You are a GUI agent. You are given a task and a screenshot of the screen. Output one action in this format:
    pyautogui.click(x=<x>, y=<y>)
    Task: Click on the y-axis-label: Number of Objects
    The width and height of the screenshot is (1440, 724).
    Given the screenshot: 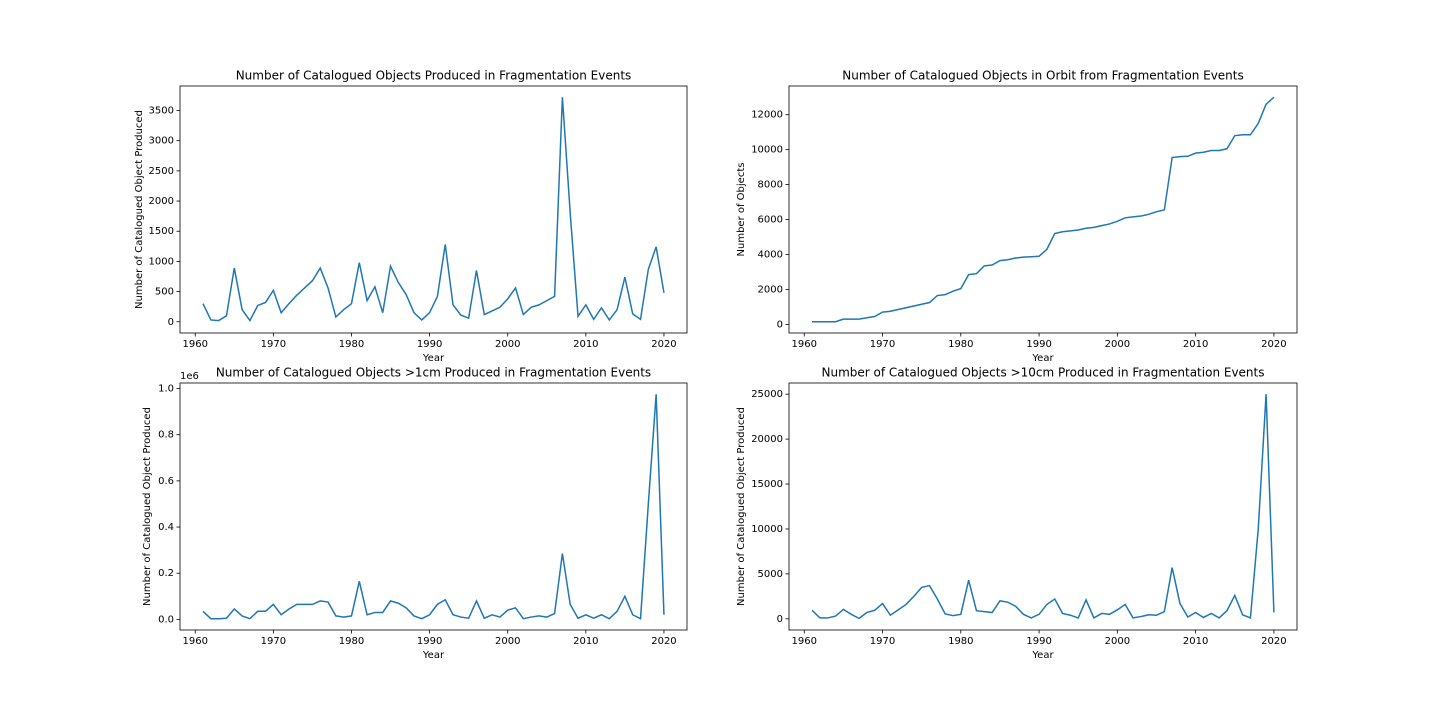 What is the action you would take?
    pyautogui.click(x=741, y=210)
    